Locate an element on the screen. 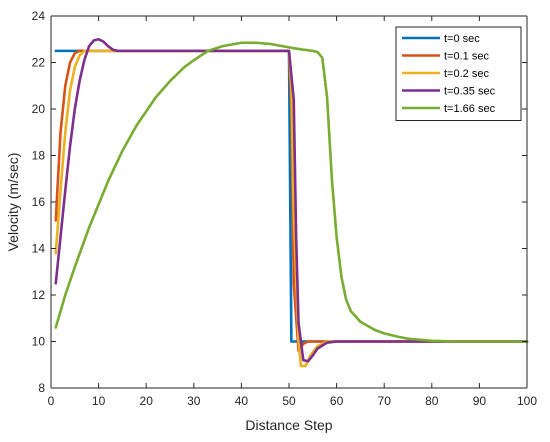 This screenshot has width=550, height=442. x-tick-label: 50 is located at coordinates (289, 401).